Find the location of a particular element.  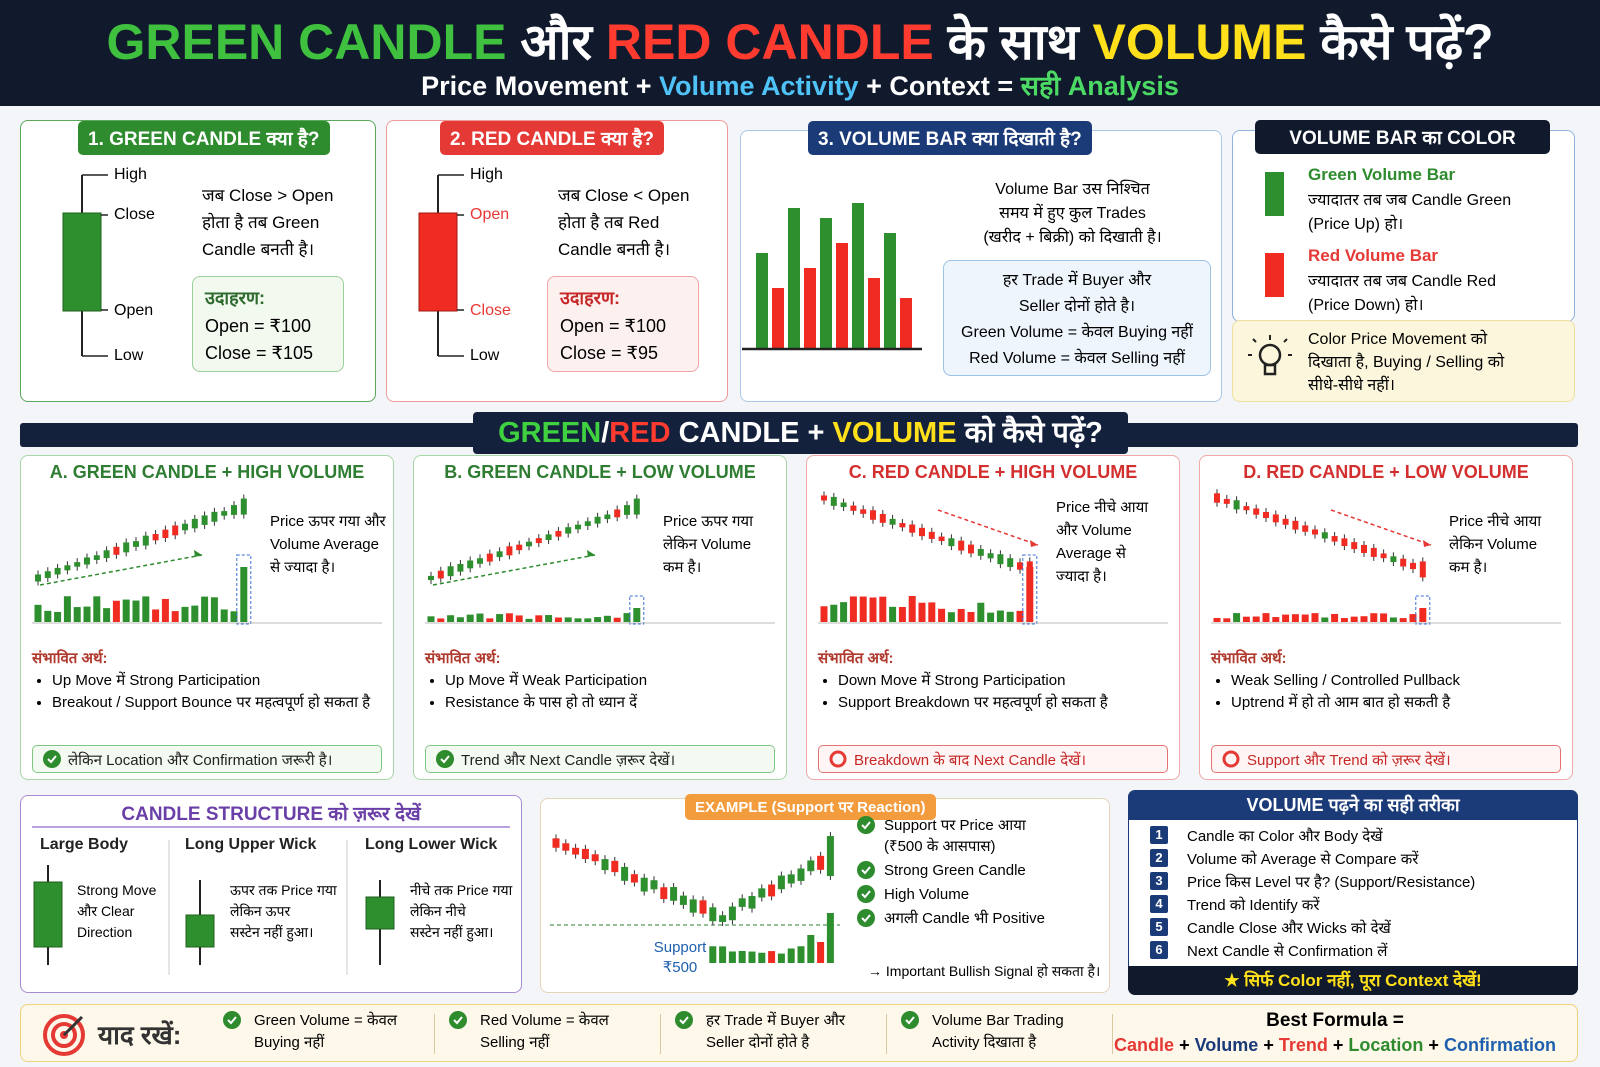

note-box is located at coordinates (993, 759).